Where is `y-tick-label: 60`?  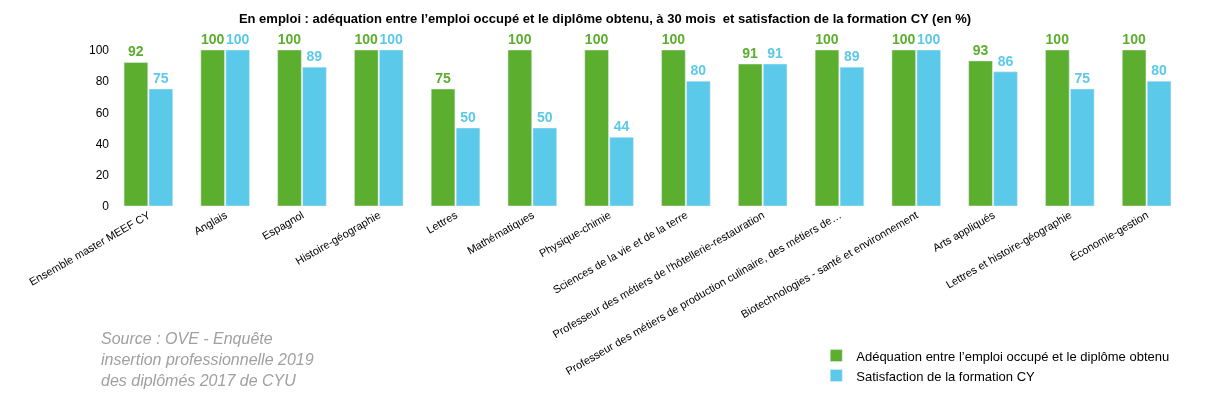
y-tick-label: 60 is located at coordinates (102, 112).